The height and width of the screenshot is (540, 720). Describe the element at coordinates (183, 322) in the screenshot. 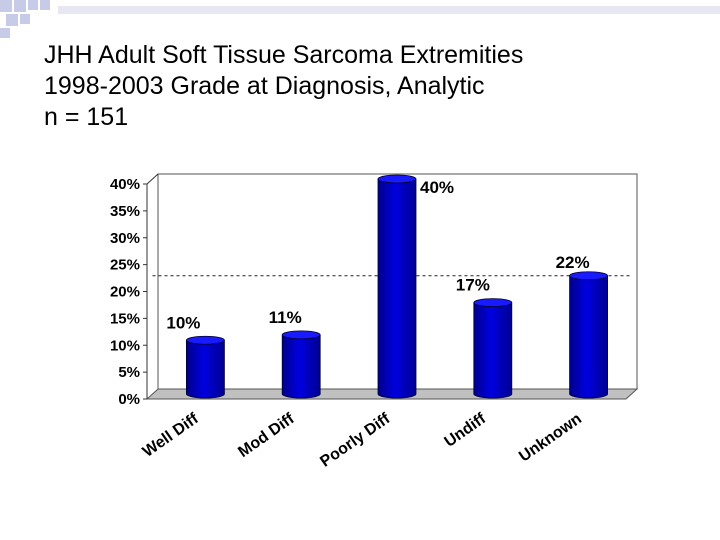

I see `data-label: 10%` at that location.